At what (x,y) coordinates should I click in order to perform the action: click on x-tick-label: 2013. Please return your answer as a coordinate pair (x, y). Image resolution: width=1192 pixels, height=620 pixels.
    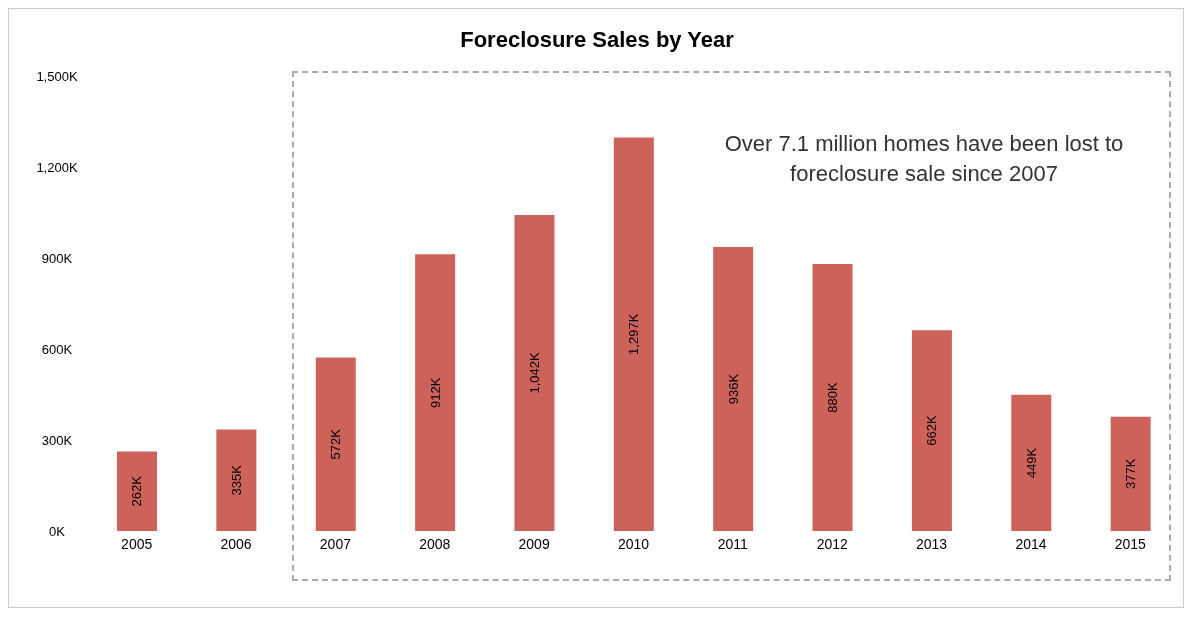
    Looking at the image, I should click on (932, 543).